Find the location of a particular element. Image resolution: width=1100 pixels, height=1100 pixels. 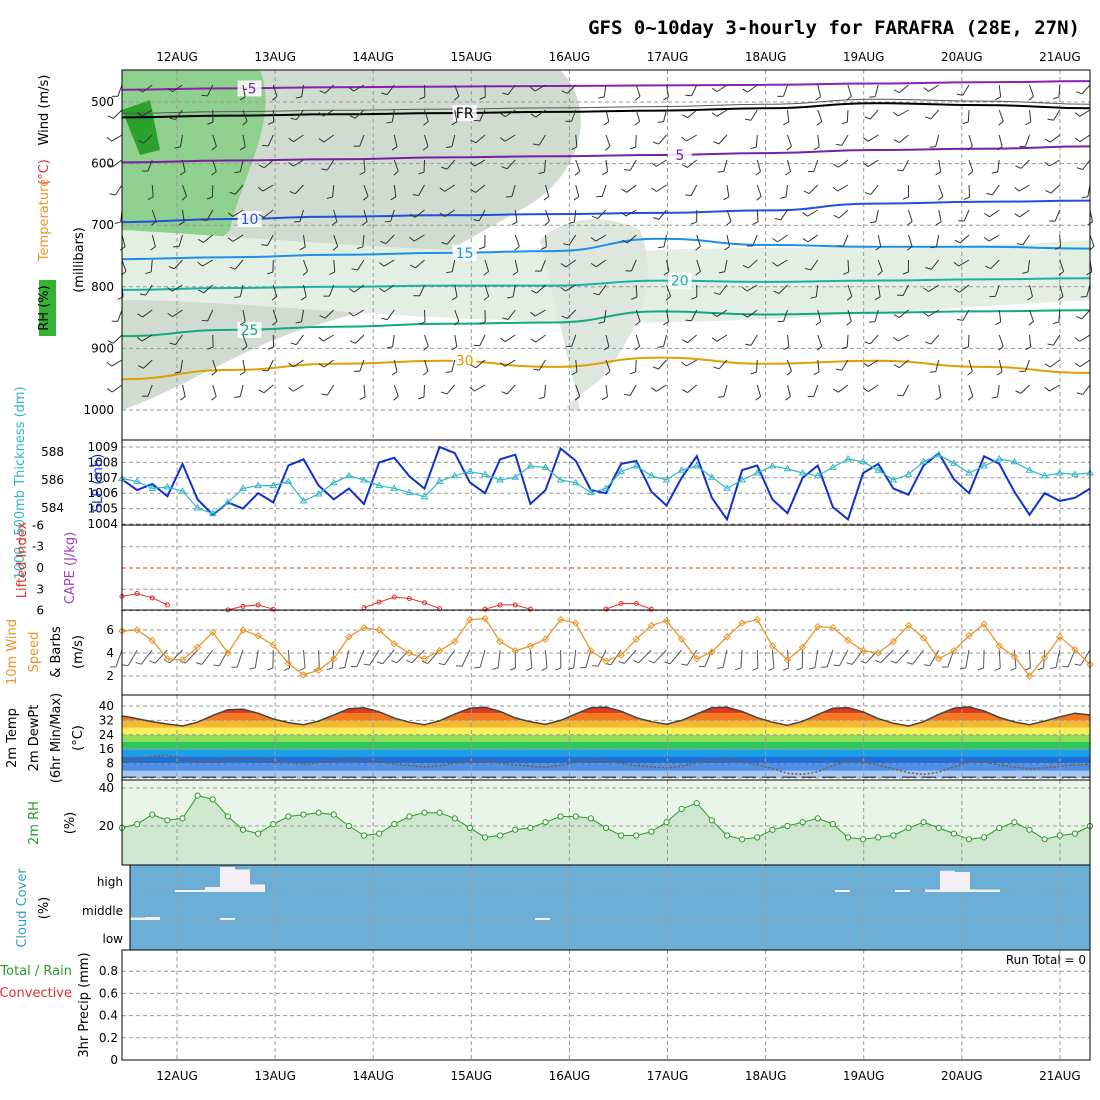

y-tick-label: 1000 is located at coordinates (98, 410).